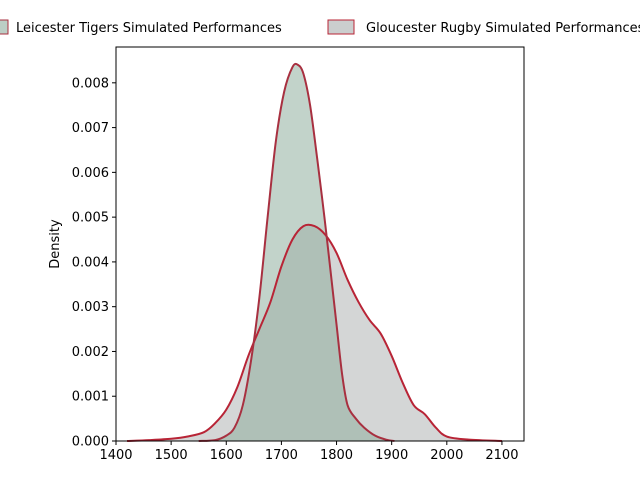 This screenshot has height=480, width=640. I want to click on x-tick-label: 1900, so click(391, 455).